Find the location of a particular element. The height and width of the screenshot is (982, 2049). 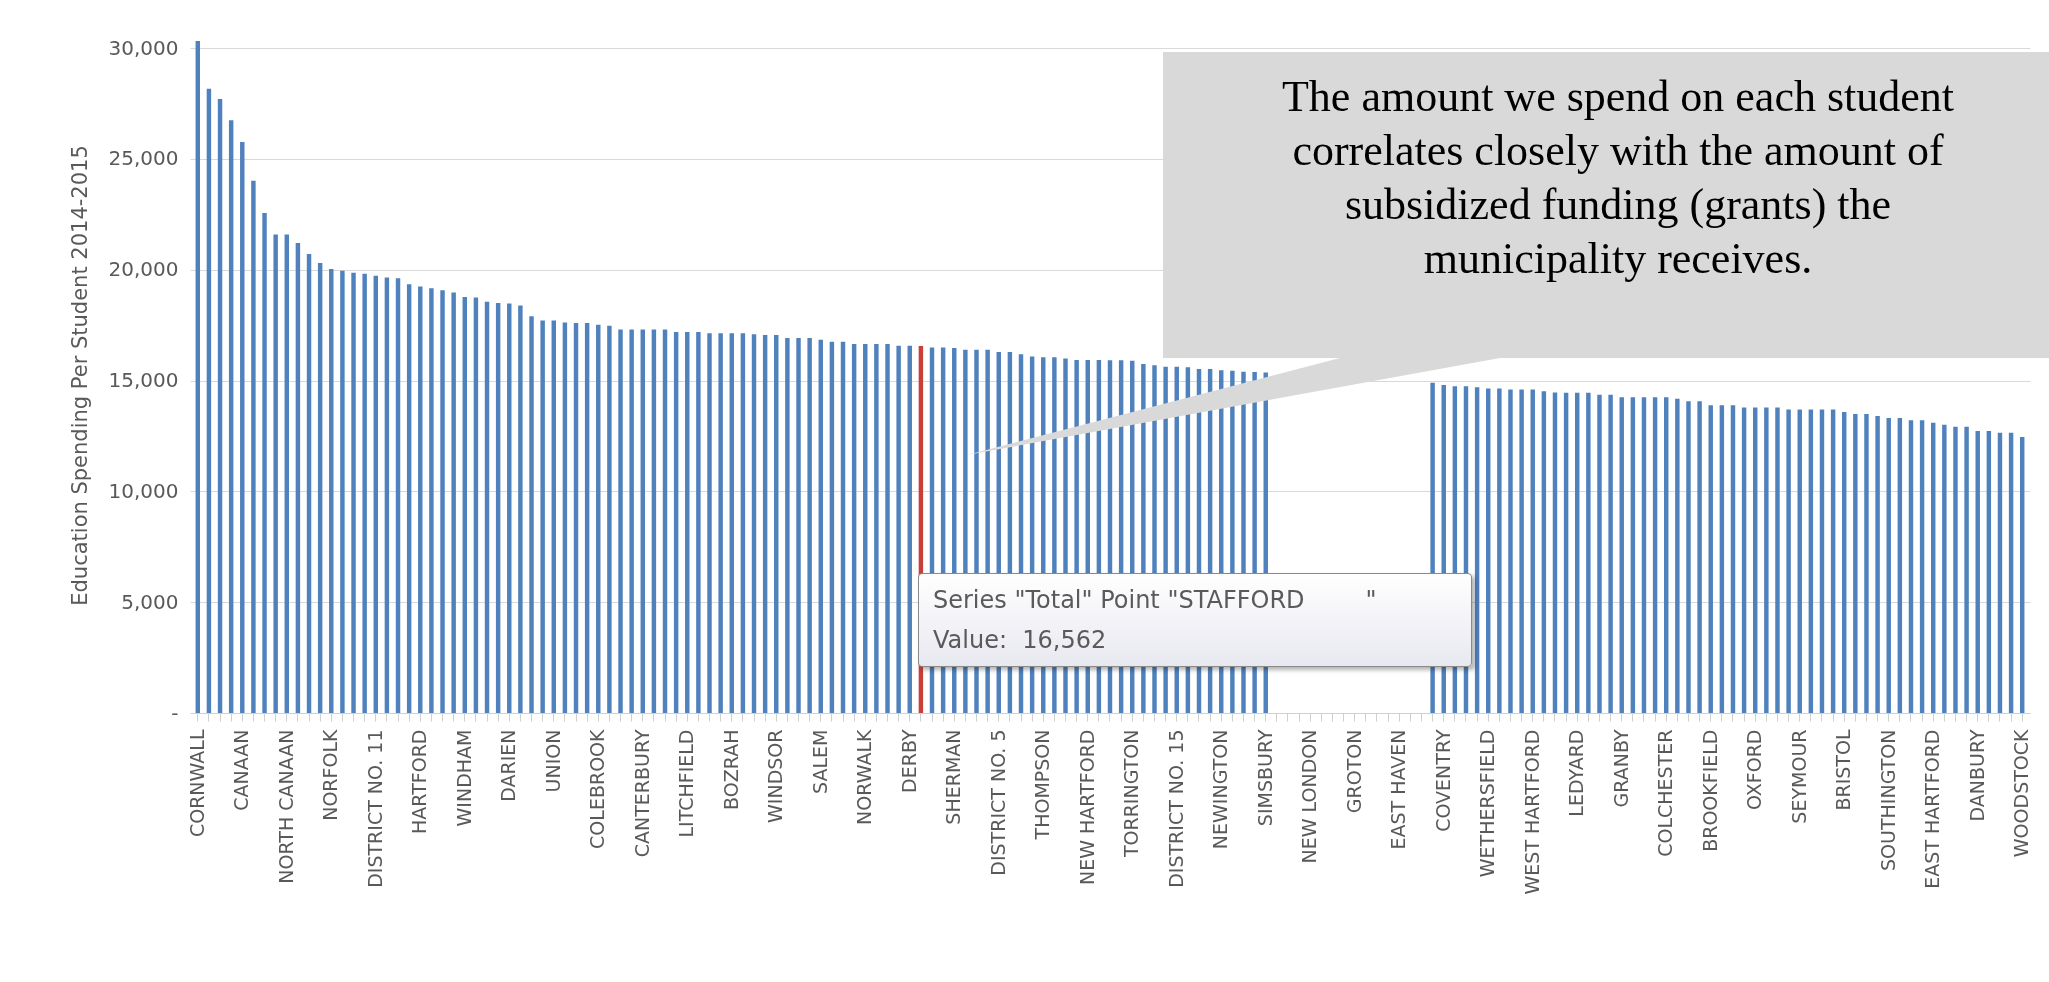

x-tick-label: DERBY is located at coordinates (908, 761).